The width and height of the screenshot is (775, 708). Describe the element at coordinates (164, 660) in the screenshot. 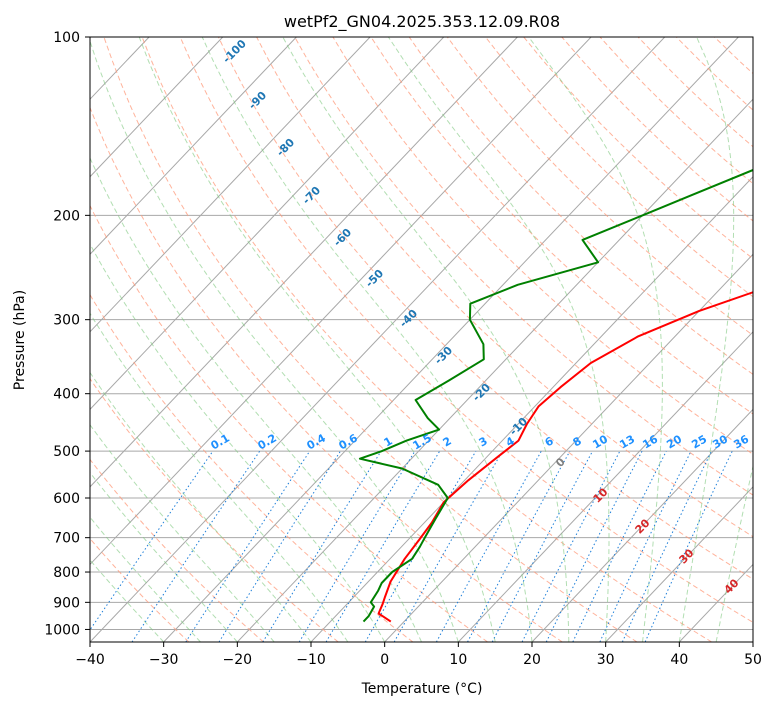

I see `x-tick-label: −30` at that location.